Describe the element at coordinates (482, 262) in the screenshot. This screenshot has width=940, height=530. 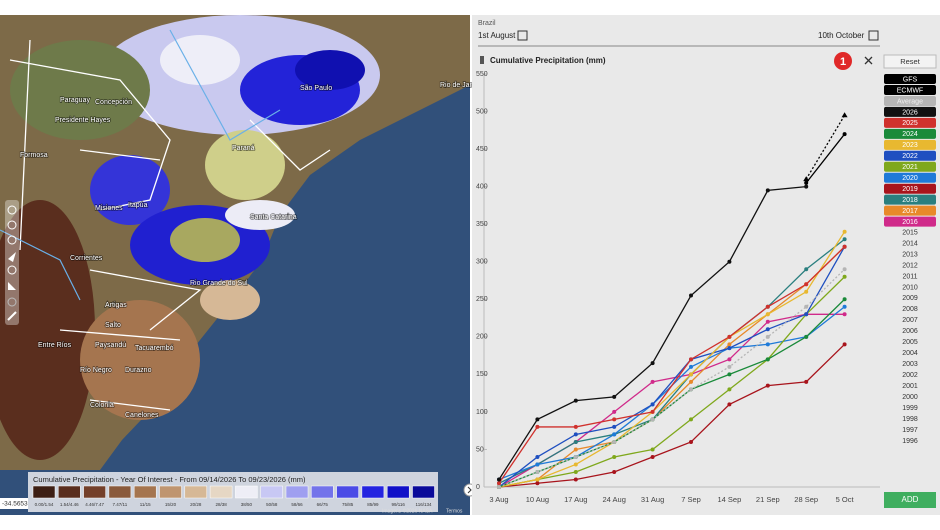
I see `y-tick-label: 300` at that location.